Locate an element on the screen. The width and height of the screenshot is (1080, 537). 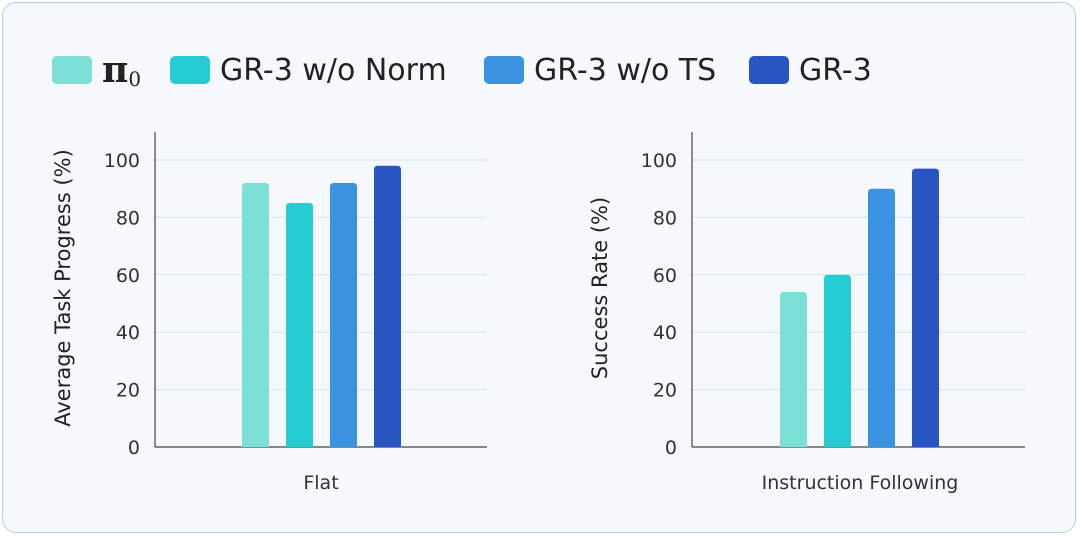
legend-label-gr3-wo-norm: GR-3 w/o Norm is located at coordinates (333, 70).